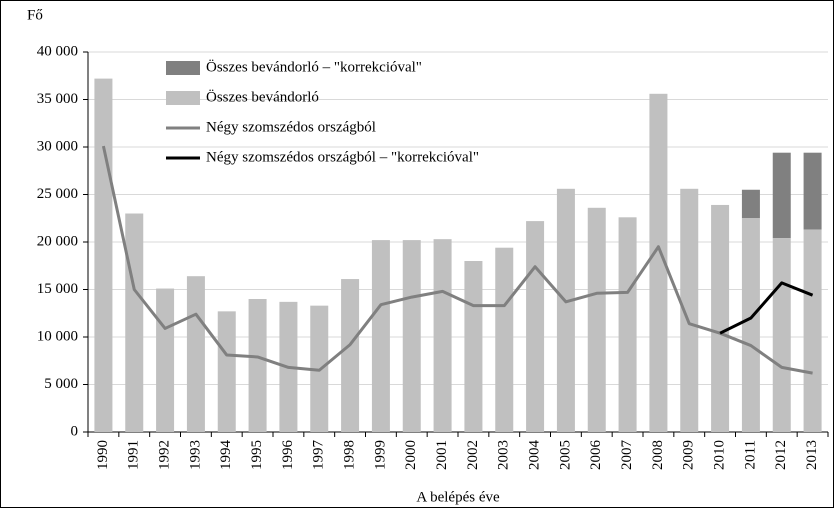 The image size is (834, 508). Describe the element at coordinates (319, 455) in the screenshot. I see `x-tick-label: 1997` at that location.